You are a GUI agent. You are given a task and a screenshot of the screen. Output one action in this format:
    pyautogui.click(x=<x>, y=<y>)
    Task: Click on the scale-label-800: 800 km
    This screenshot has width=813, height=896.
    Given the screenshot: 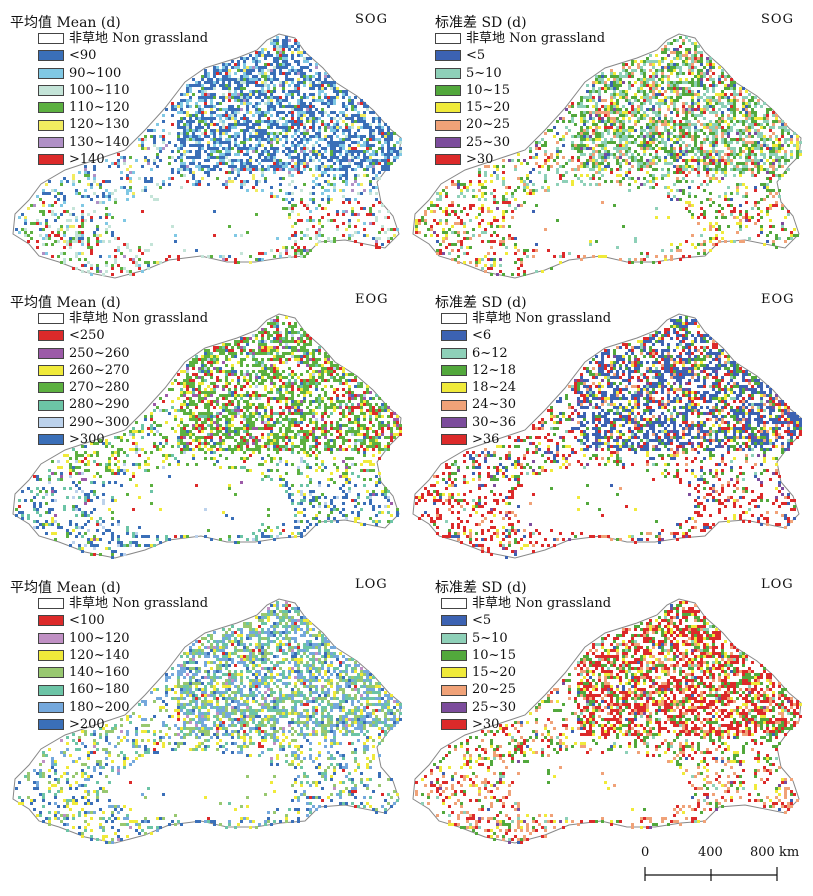 What is the action you would take?
    pyautogui.click(x=775, y=852)
    